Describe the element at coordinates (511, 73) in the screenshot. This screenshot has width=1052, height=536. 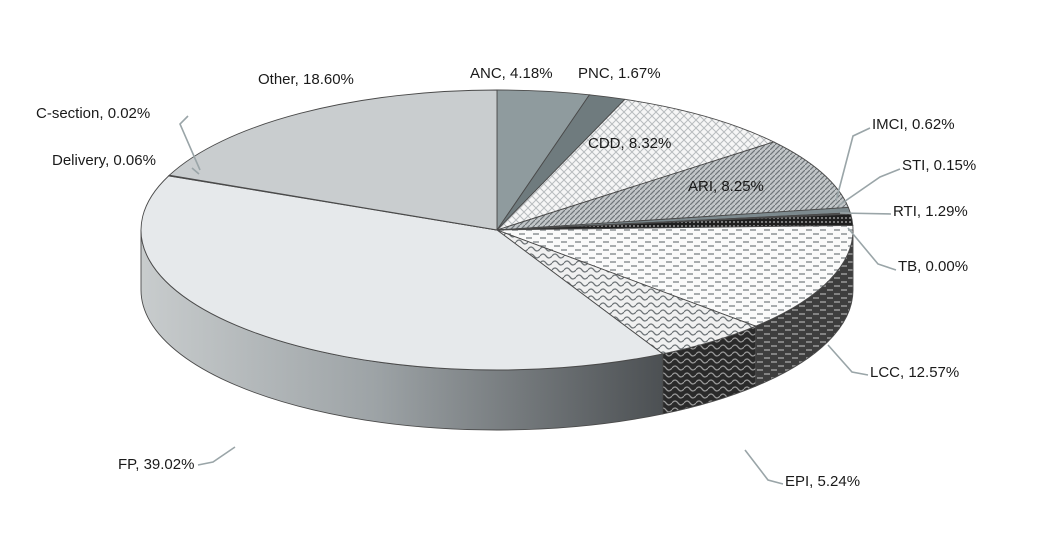
I see `data-label-anc: ANC, 4.18%` at that location.